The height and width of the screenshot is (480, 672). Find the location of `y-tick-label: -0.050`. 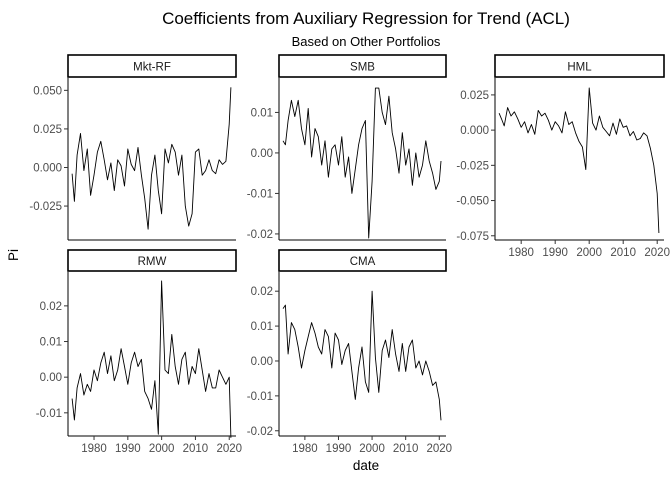

y-tick-label: -0.050 is located at coordinates (472, 202).